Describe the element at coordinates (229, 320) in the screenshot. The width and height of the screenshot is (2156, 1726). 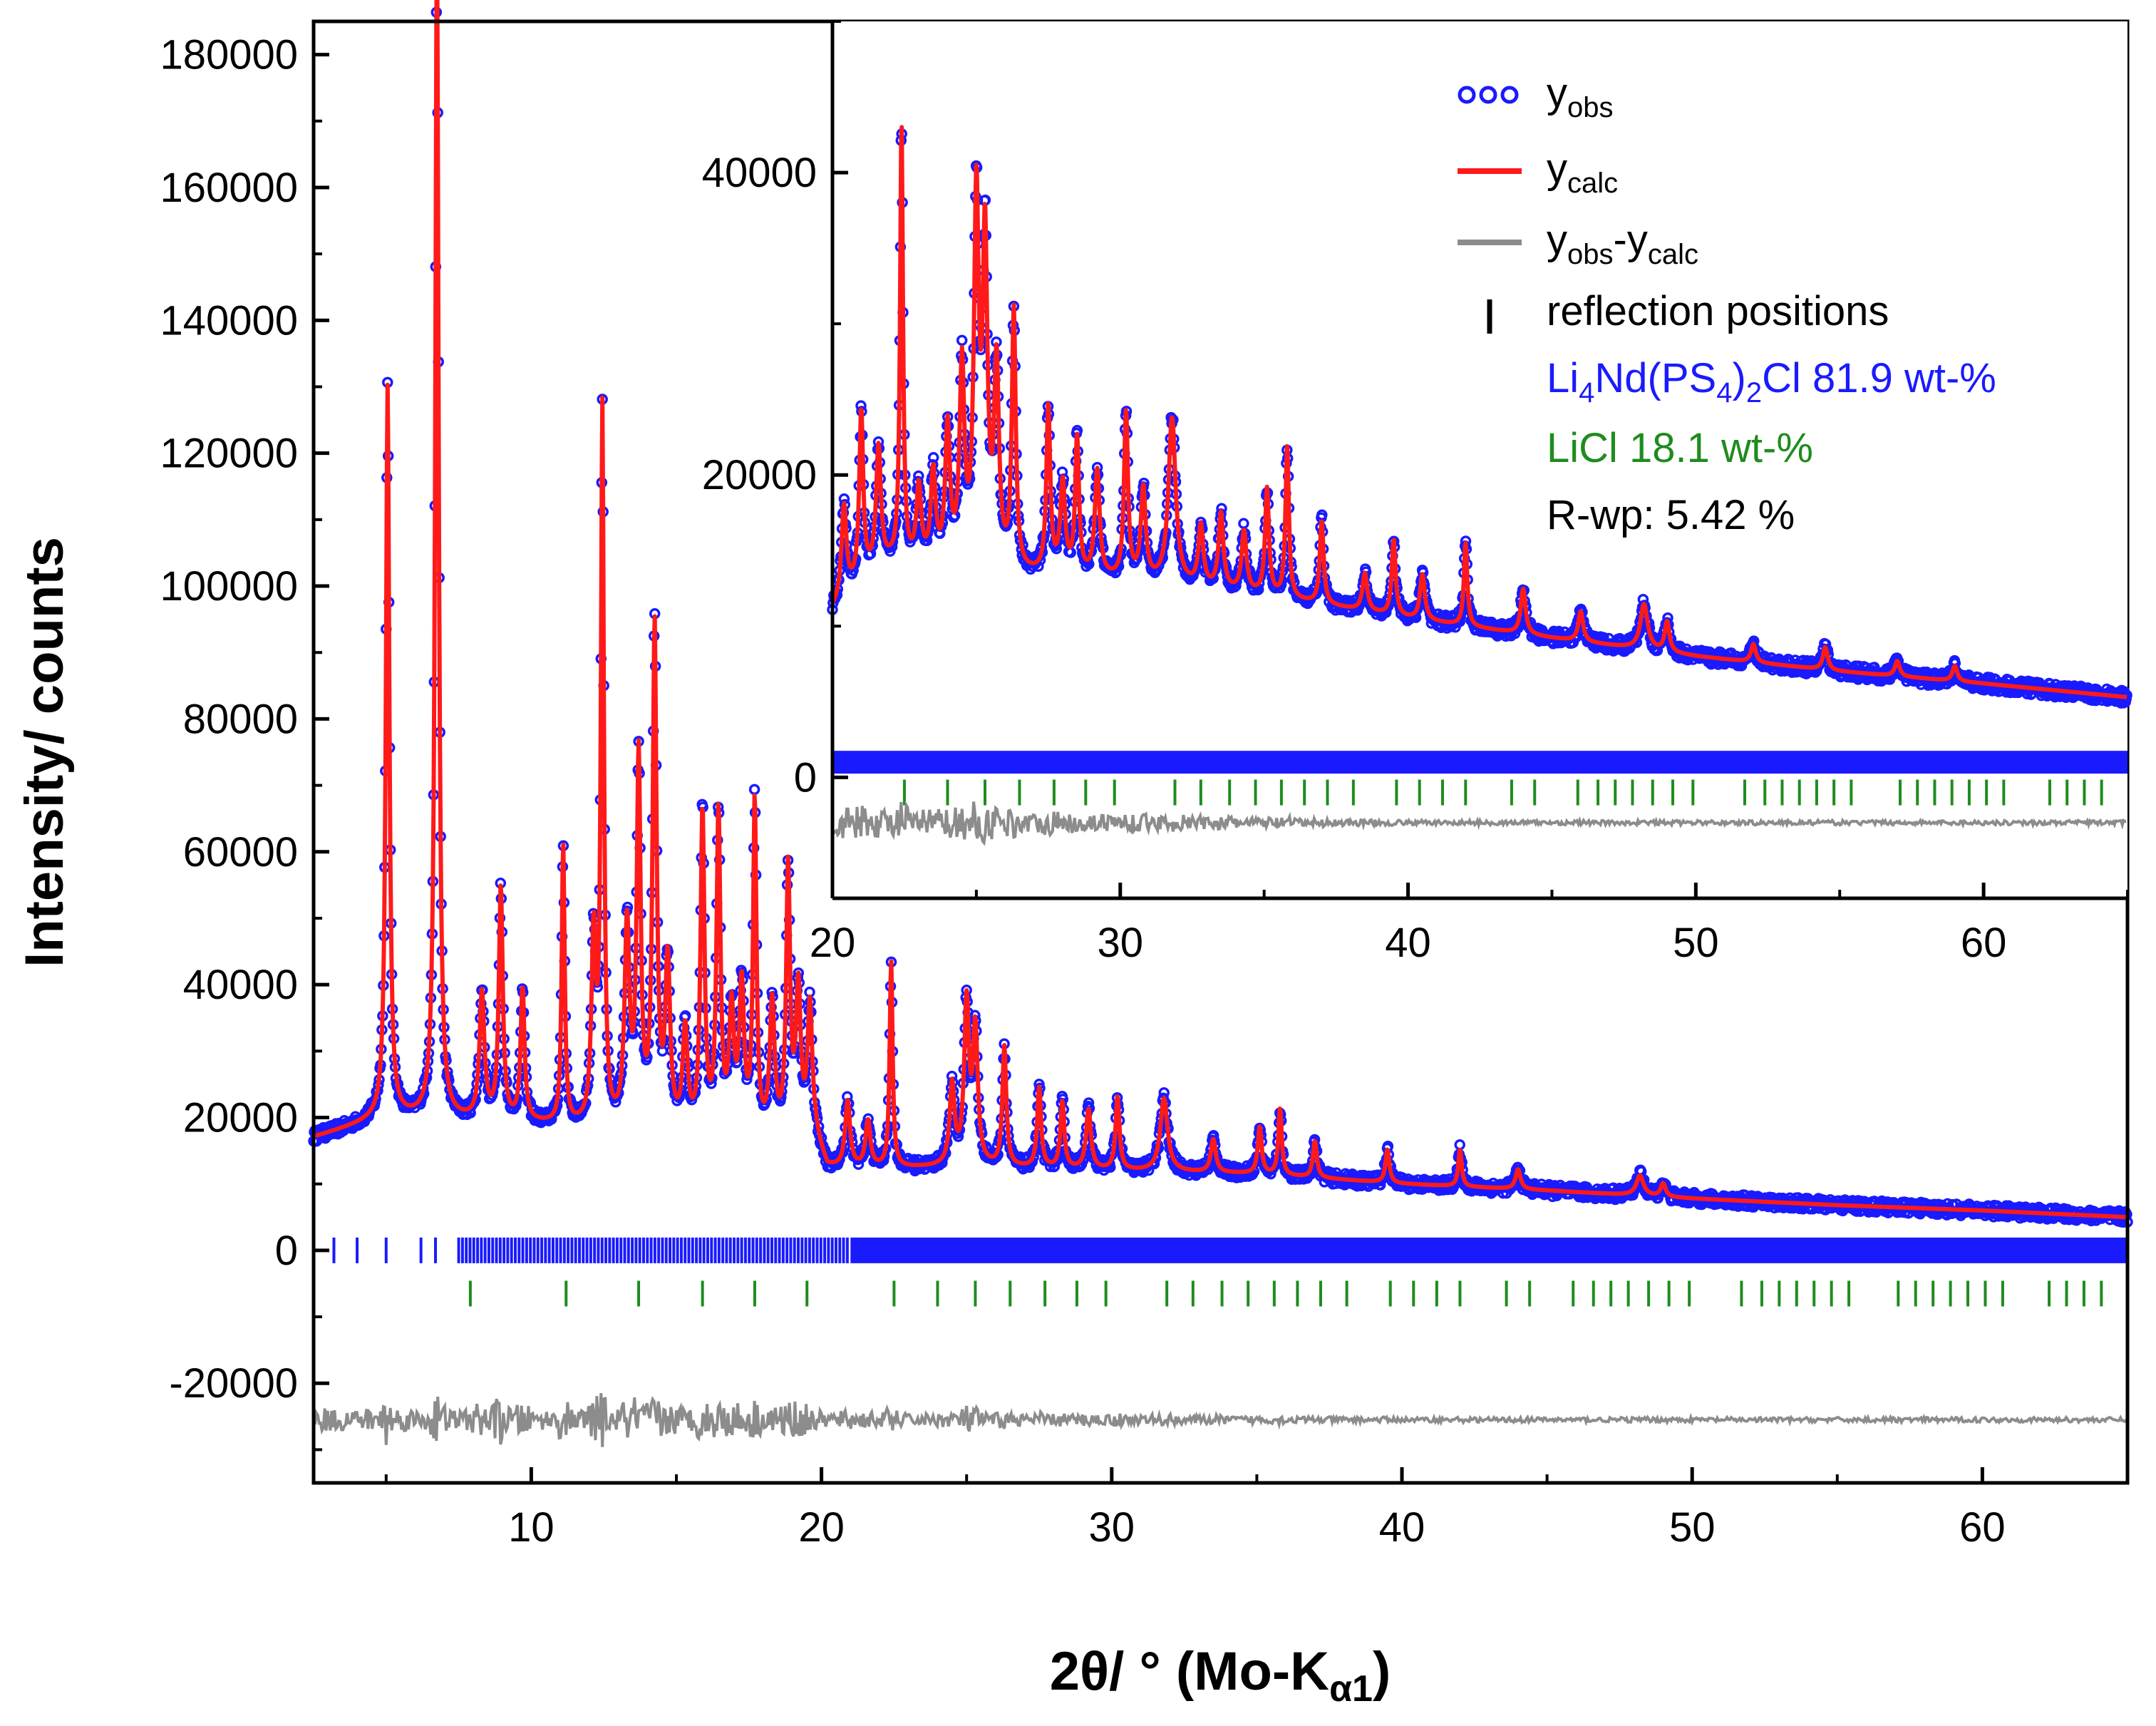
I see `y-tick-label: 140000` at that location.